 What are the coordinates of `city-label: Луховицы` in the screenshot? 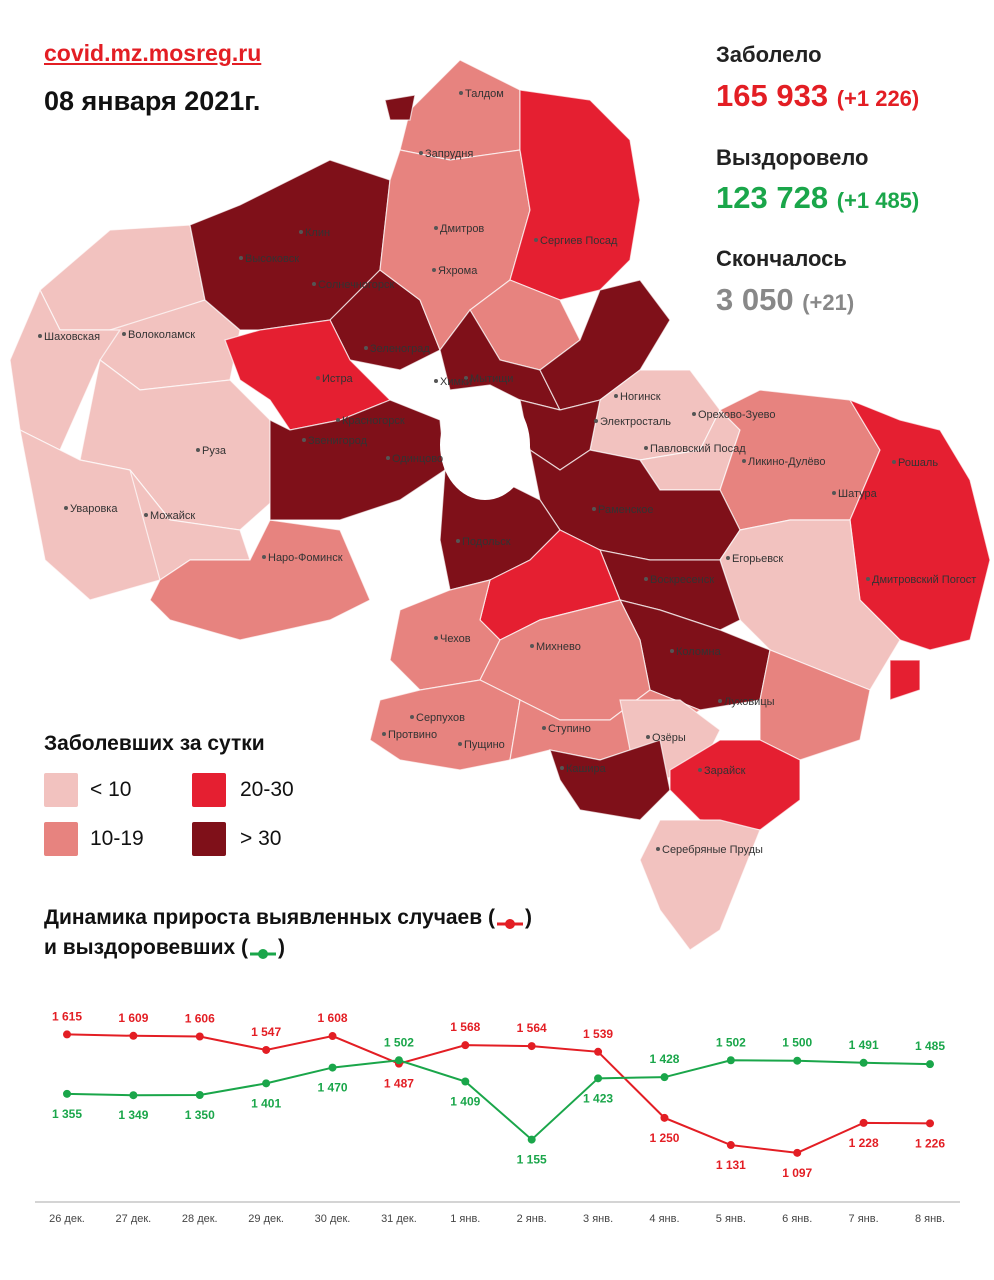 It's located at (749, 702).